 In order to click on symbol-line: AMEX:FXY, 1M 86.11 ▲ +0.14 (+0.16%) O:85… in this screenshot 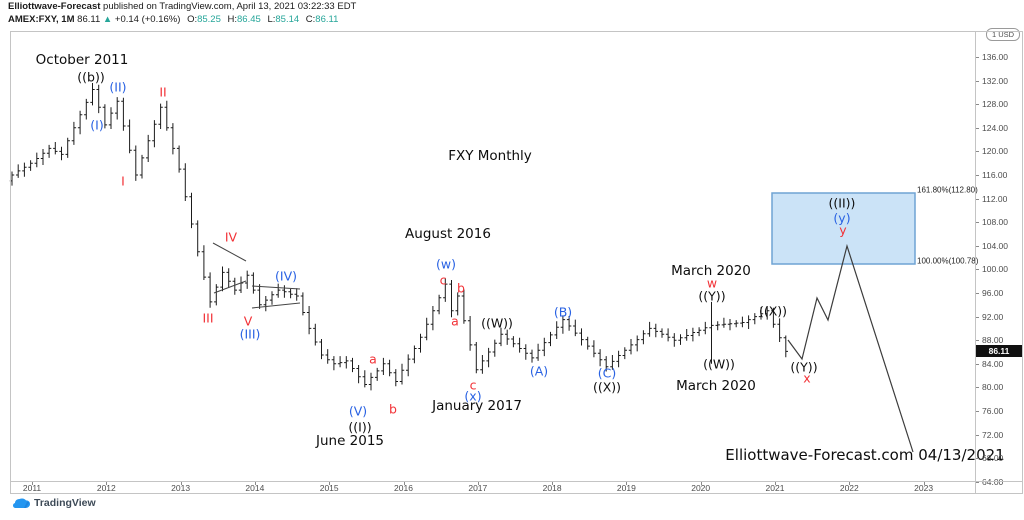, I will do `click(182, 20)`.